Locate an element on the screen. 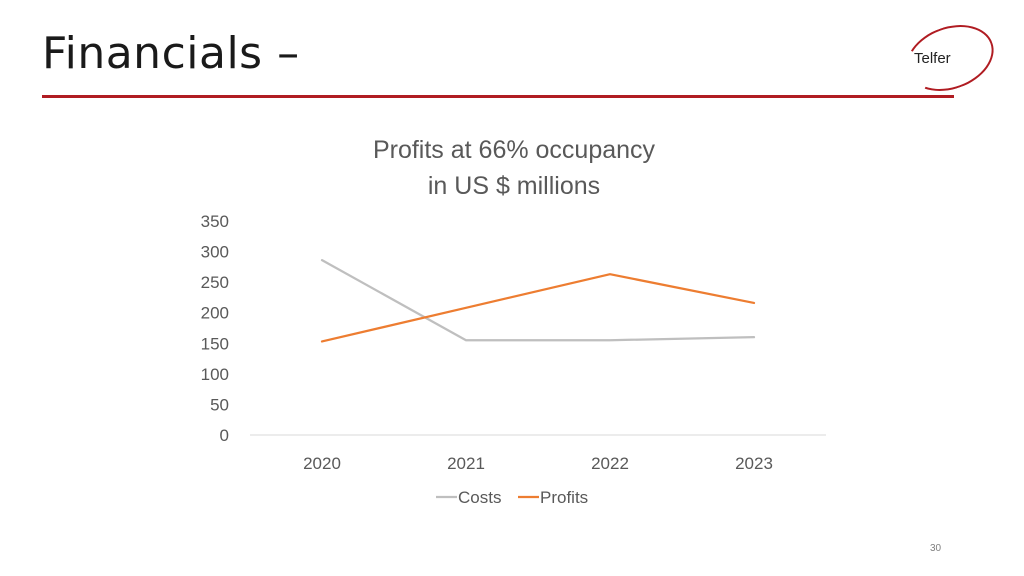 This screenshot has height=576, width=1024. legend-label-profits: Profits is located at coordinates (564, 497).